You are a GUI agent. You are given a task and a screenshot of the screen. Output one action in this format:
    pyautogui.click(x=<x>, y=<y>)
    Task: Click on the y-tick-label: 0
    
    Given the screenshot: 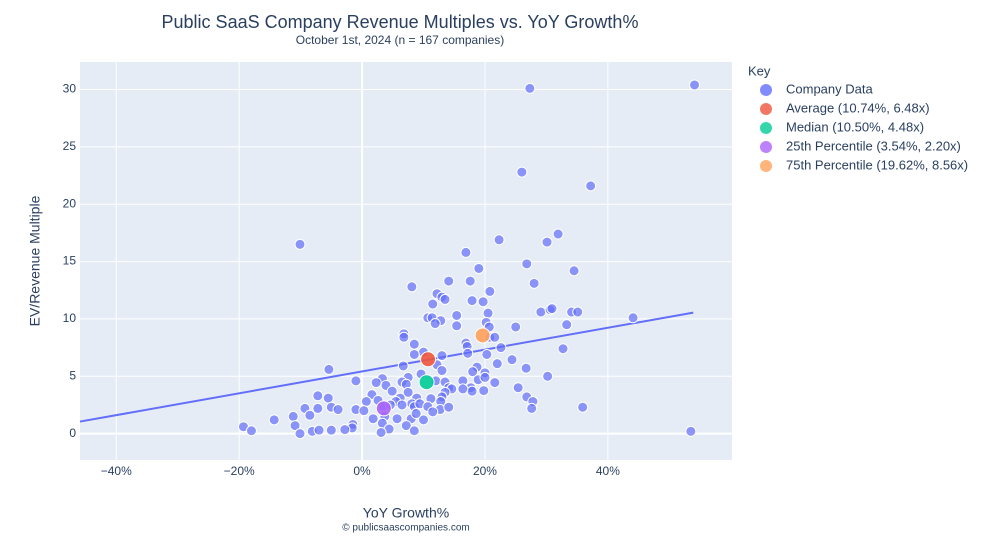 What is the action you would take?
    pyautogui.click(x=72, y=433)
    